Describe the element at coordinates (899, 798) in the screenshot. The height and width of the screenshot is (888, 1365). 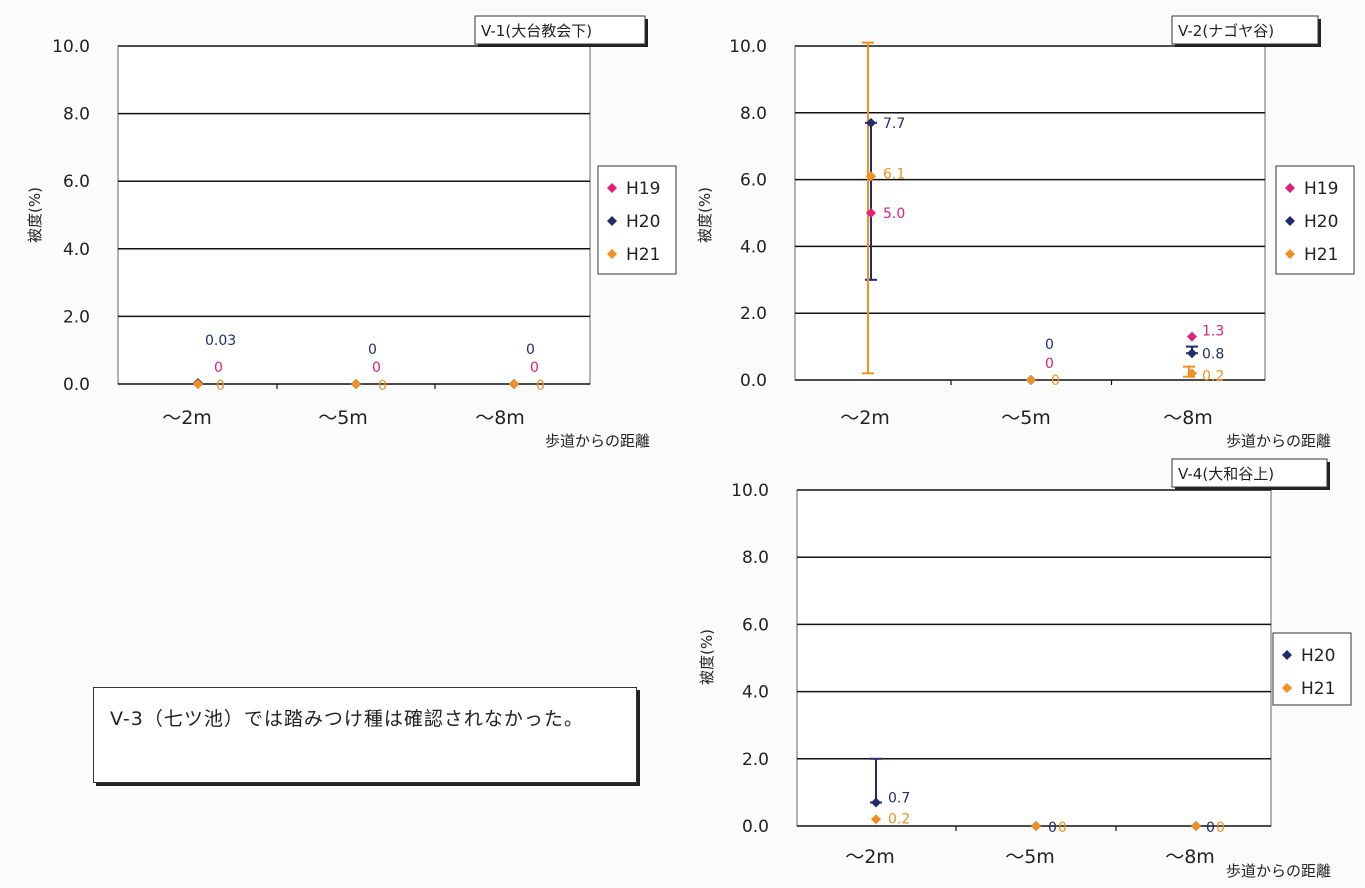
I see `data-label-h20: 0.7` at that location.